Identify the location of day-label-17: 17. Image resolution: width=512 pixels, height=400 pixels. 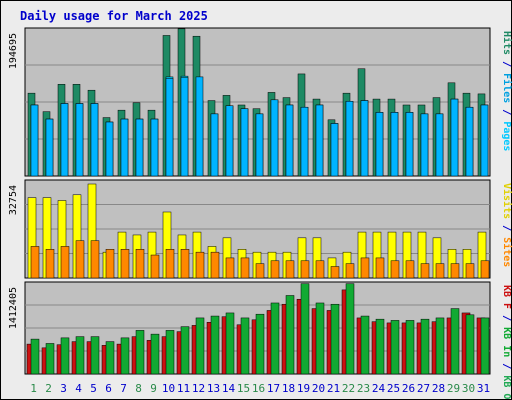
(273, 388).